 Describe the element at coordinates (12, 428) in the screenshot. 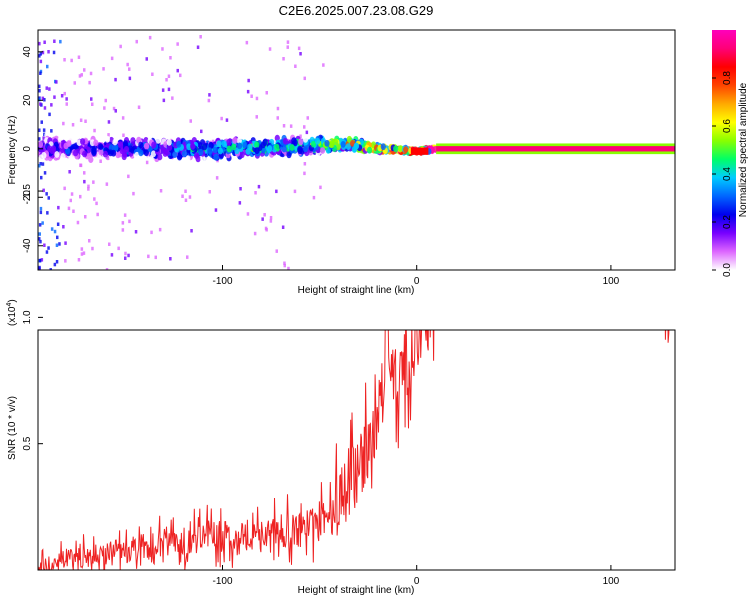

I see `snr-ylabel: SNR (10 * v/v)` at that location.